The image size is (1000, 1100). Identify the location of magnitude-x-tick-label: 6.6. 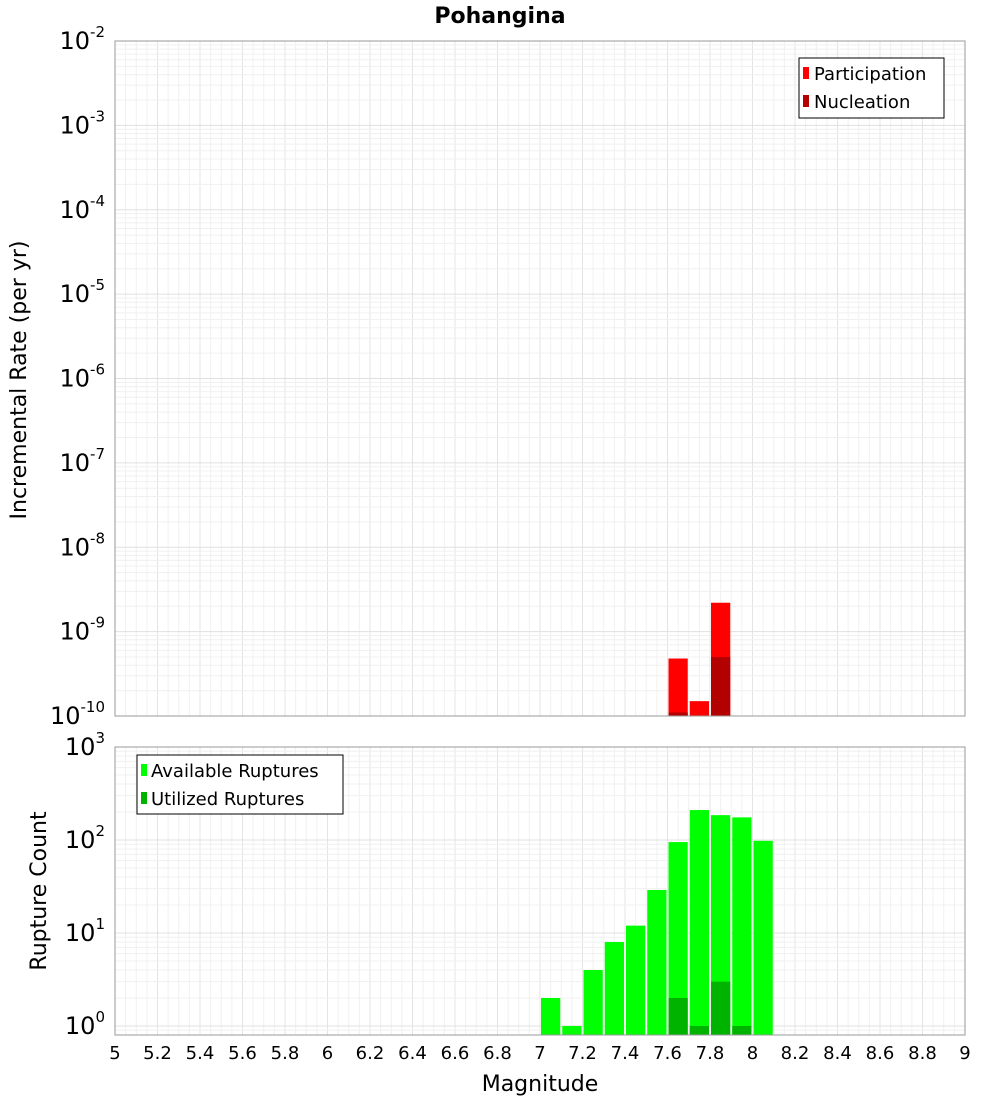
(455, 1053).